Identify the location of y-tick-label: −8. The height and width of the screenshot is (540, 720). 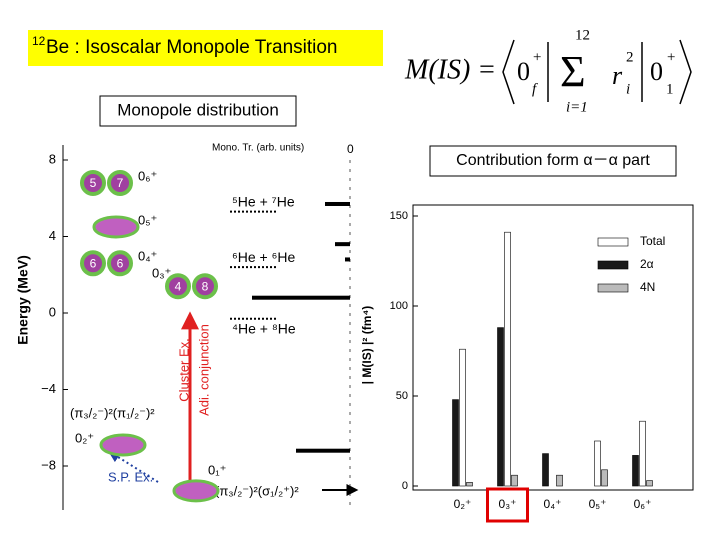
(48, 464).